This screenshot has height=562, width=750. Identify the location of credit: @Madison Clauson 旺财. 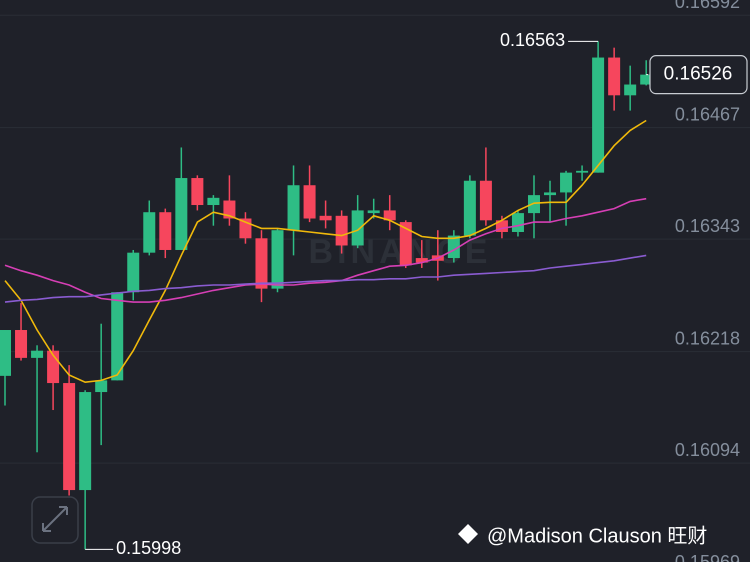
(582, 535).